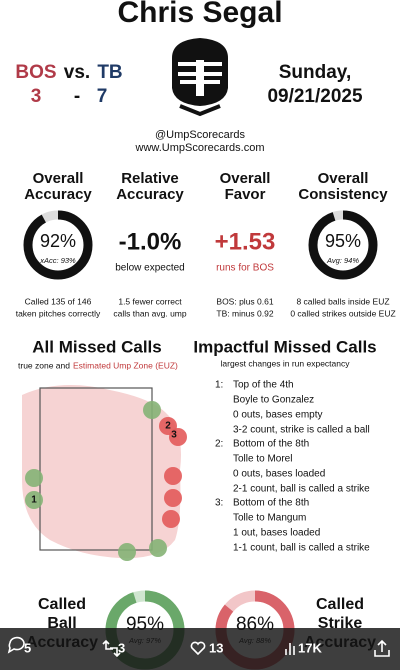  What do you see at coordinates (342, 313) in the screenshot?
I see `metric-note: 0 called strikes outside EUZ` at bounding box center [342, 313].